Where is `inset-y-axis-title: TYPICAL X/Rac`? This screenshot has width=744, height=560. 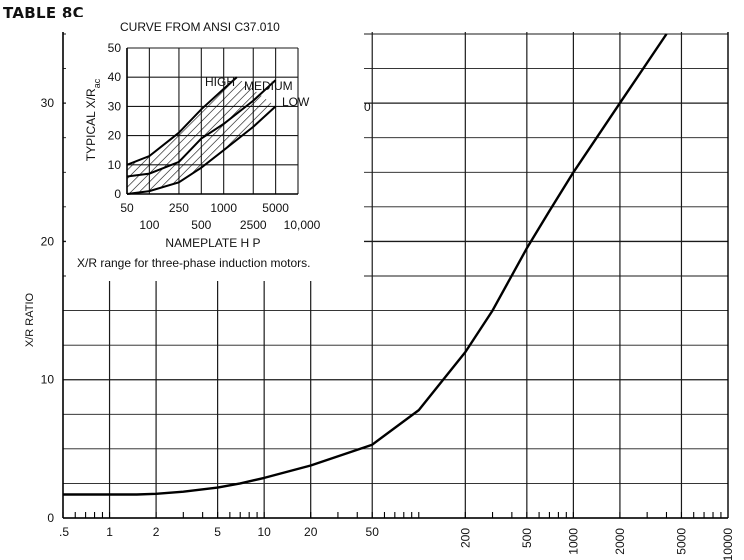 inset-y-axis-title: TYPICAL X/Rac is located at coordinates (93, 119).